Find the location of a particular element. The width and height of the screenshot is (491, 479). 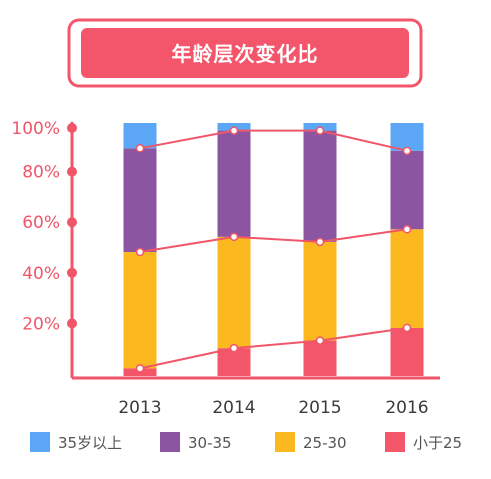

legend-label: 25-30 is located at coordinates (325, 443).